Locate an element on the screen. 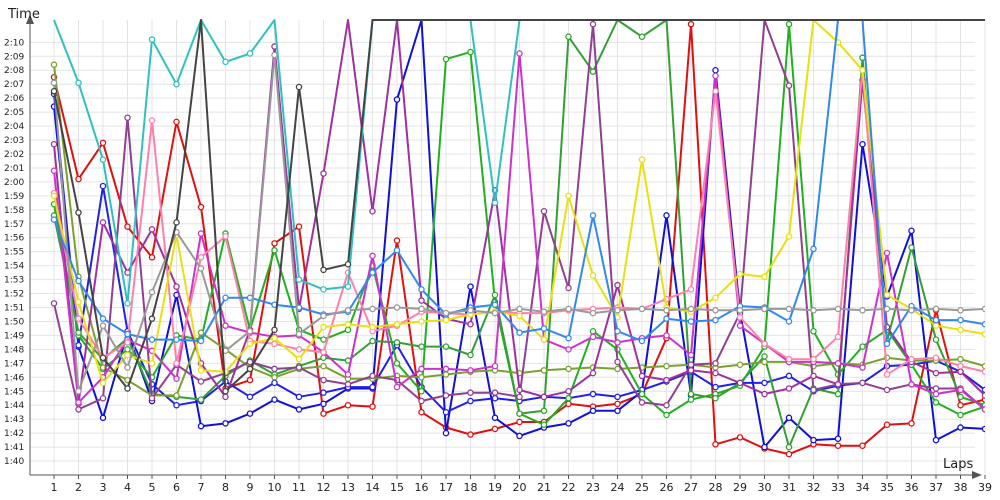 The height and width of the screenshot is (500, 1000). y-tick-label: 1:58 is located at coordinates (14, 211).